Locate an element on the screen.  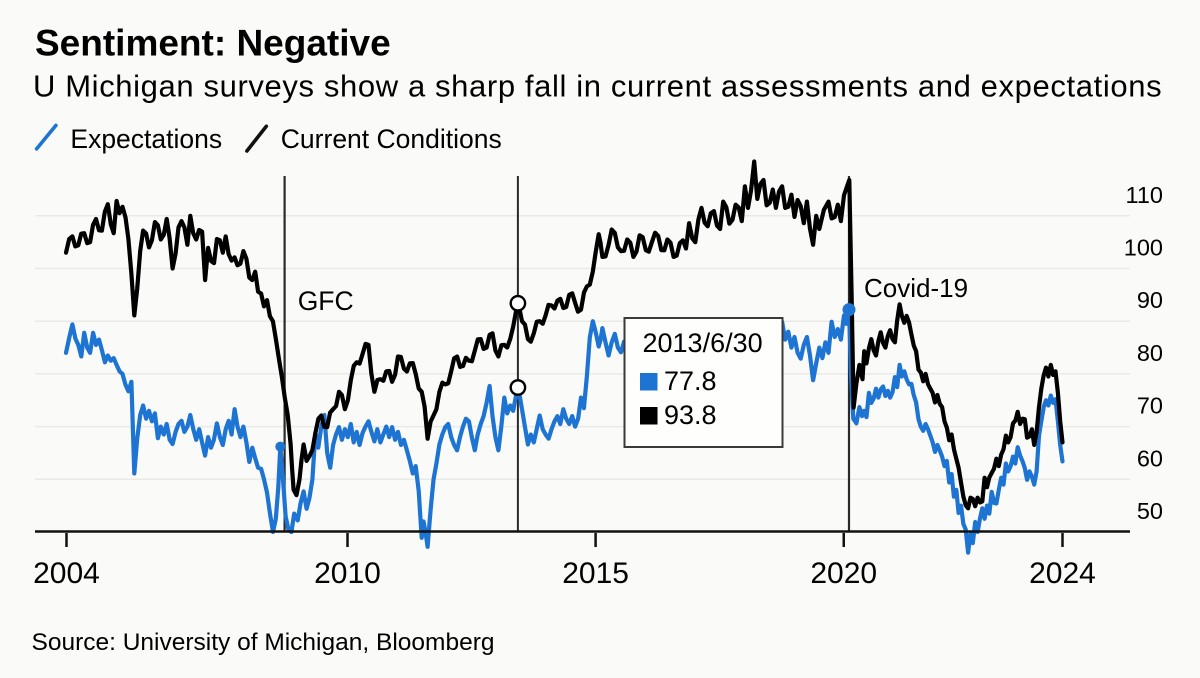
svg-text: Expectations is located at coordinates (146, 139).